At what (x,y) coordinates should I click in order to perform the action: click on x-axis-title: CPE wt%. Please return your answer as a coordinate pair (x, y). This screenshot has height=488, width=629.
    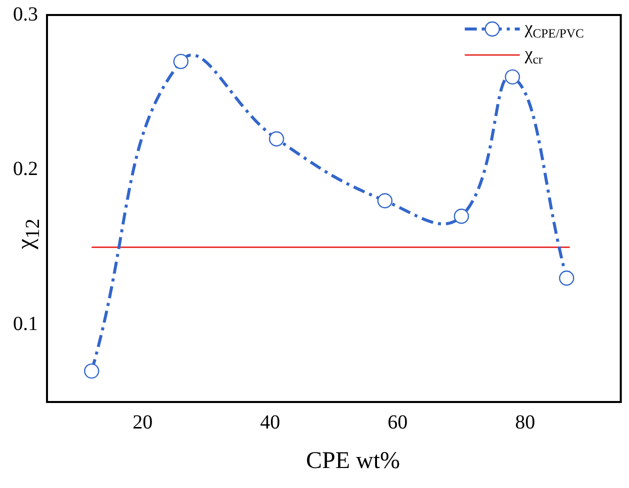
    Looking at the image, I should click on (352, 461).